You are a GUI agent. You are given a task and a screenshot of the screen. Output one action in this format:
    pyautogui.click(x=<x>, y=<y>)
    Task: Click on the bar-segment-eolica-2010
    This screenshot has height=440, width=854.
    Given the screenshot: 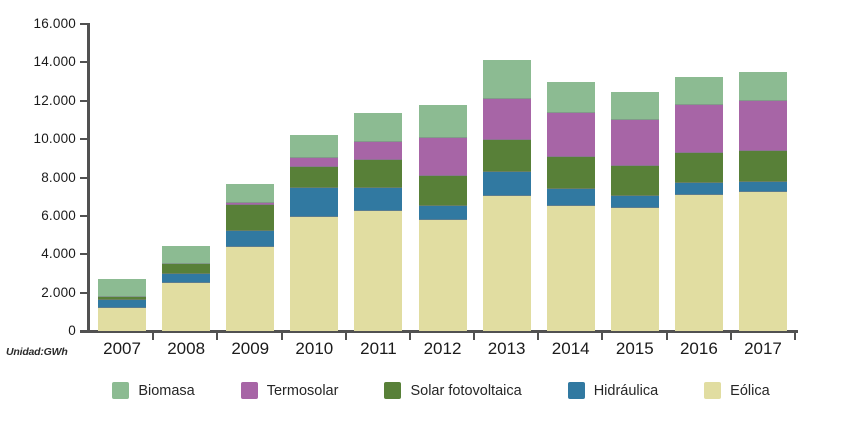 What is the action you would take?
    pyautogui.click(x=314, y=273)
    